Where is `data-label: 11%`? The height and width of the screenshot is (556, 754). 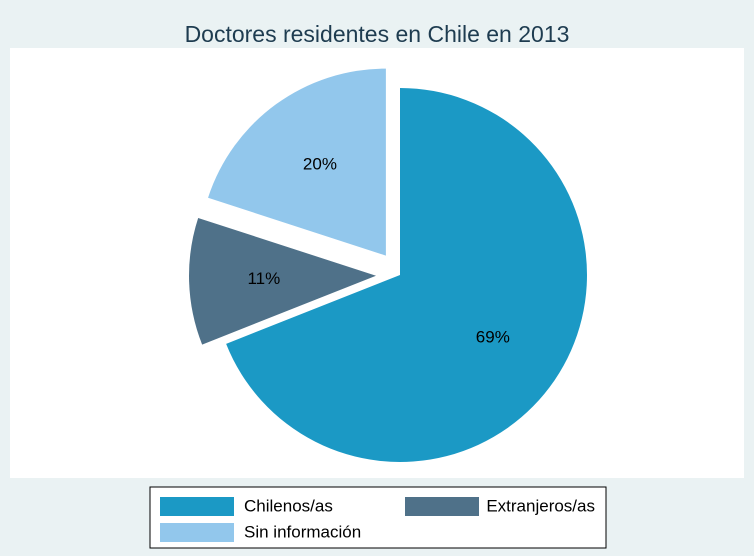
data-label: 11% is located at coordinates (263, 278).